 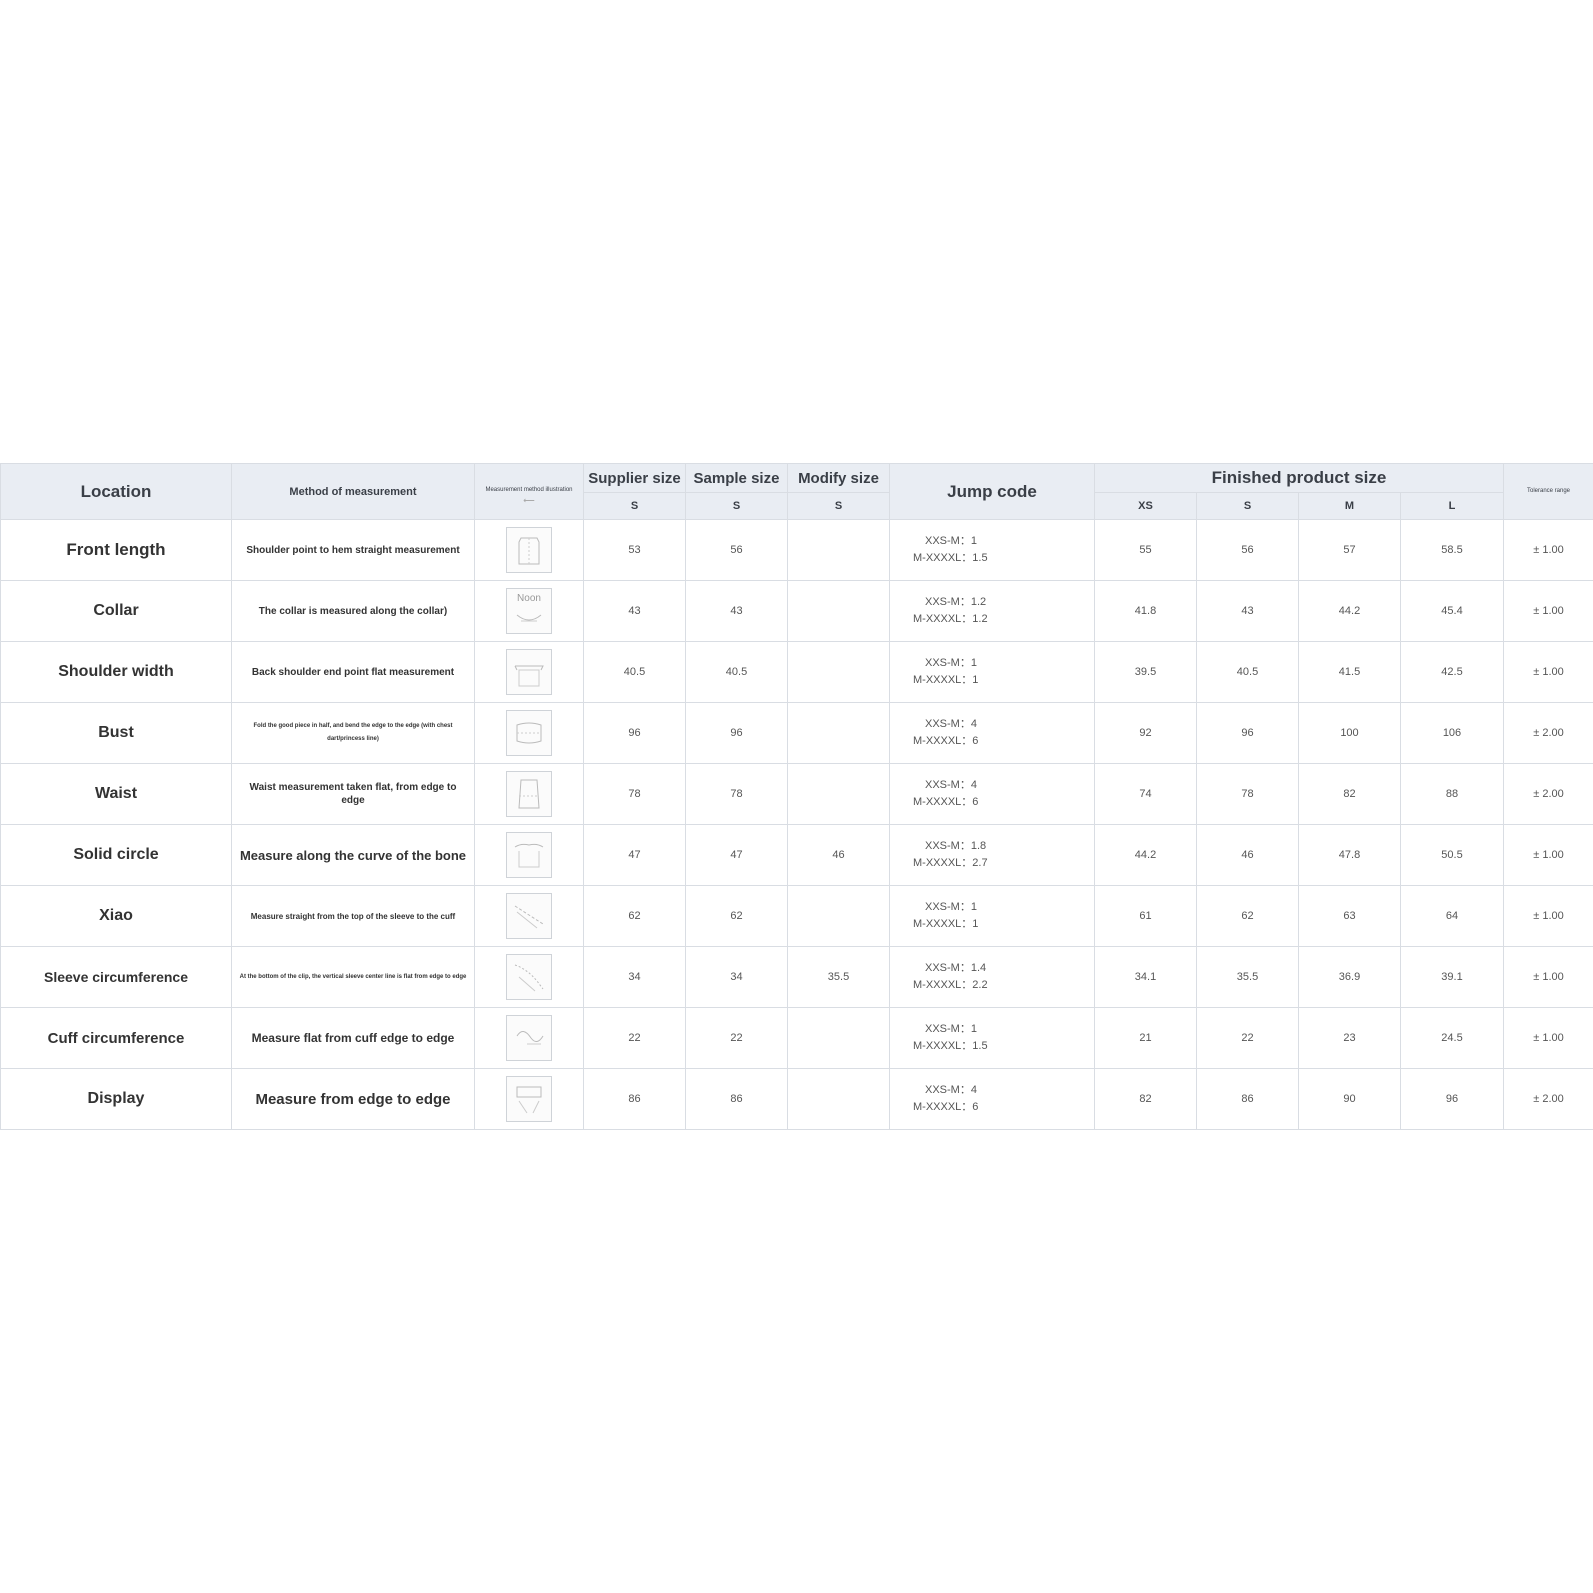 What do you see at coordinates (1145, 733) in the screenshot?
I see `finished-size-xs-cell: 92` at bounding box center [1145, 733].